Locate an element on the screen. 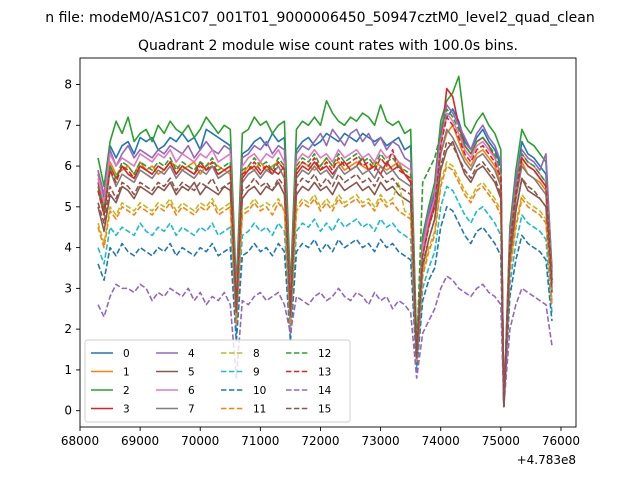 Image resolution: width=640 pixels, height=484 pixels. legend-label-14: 14 is located at coordinates (325, 391).